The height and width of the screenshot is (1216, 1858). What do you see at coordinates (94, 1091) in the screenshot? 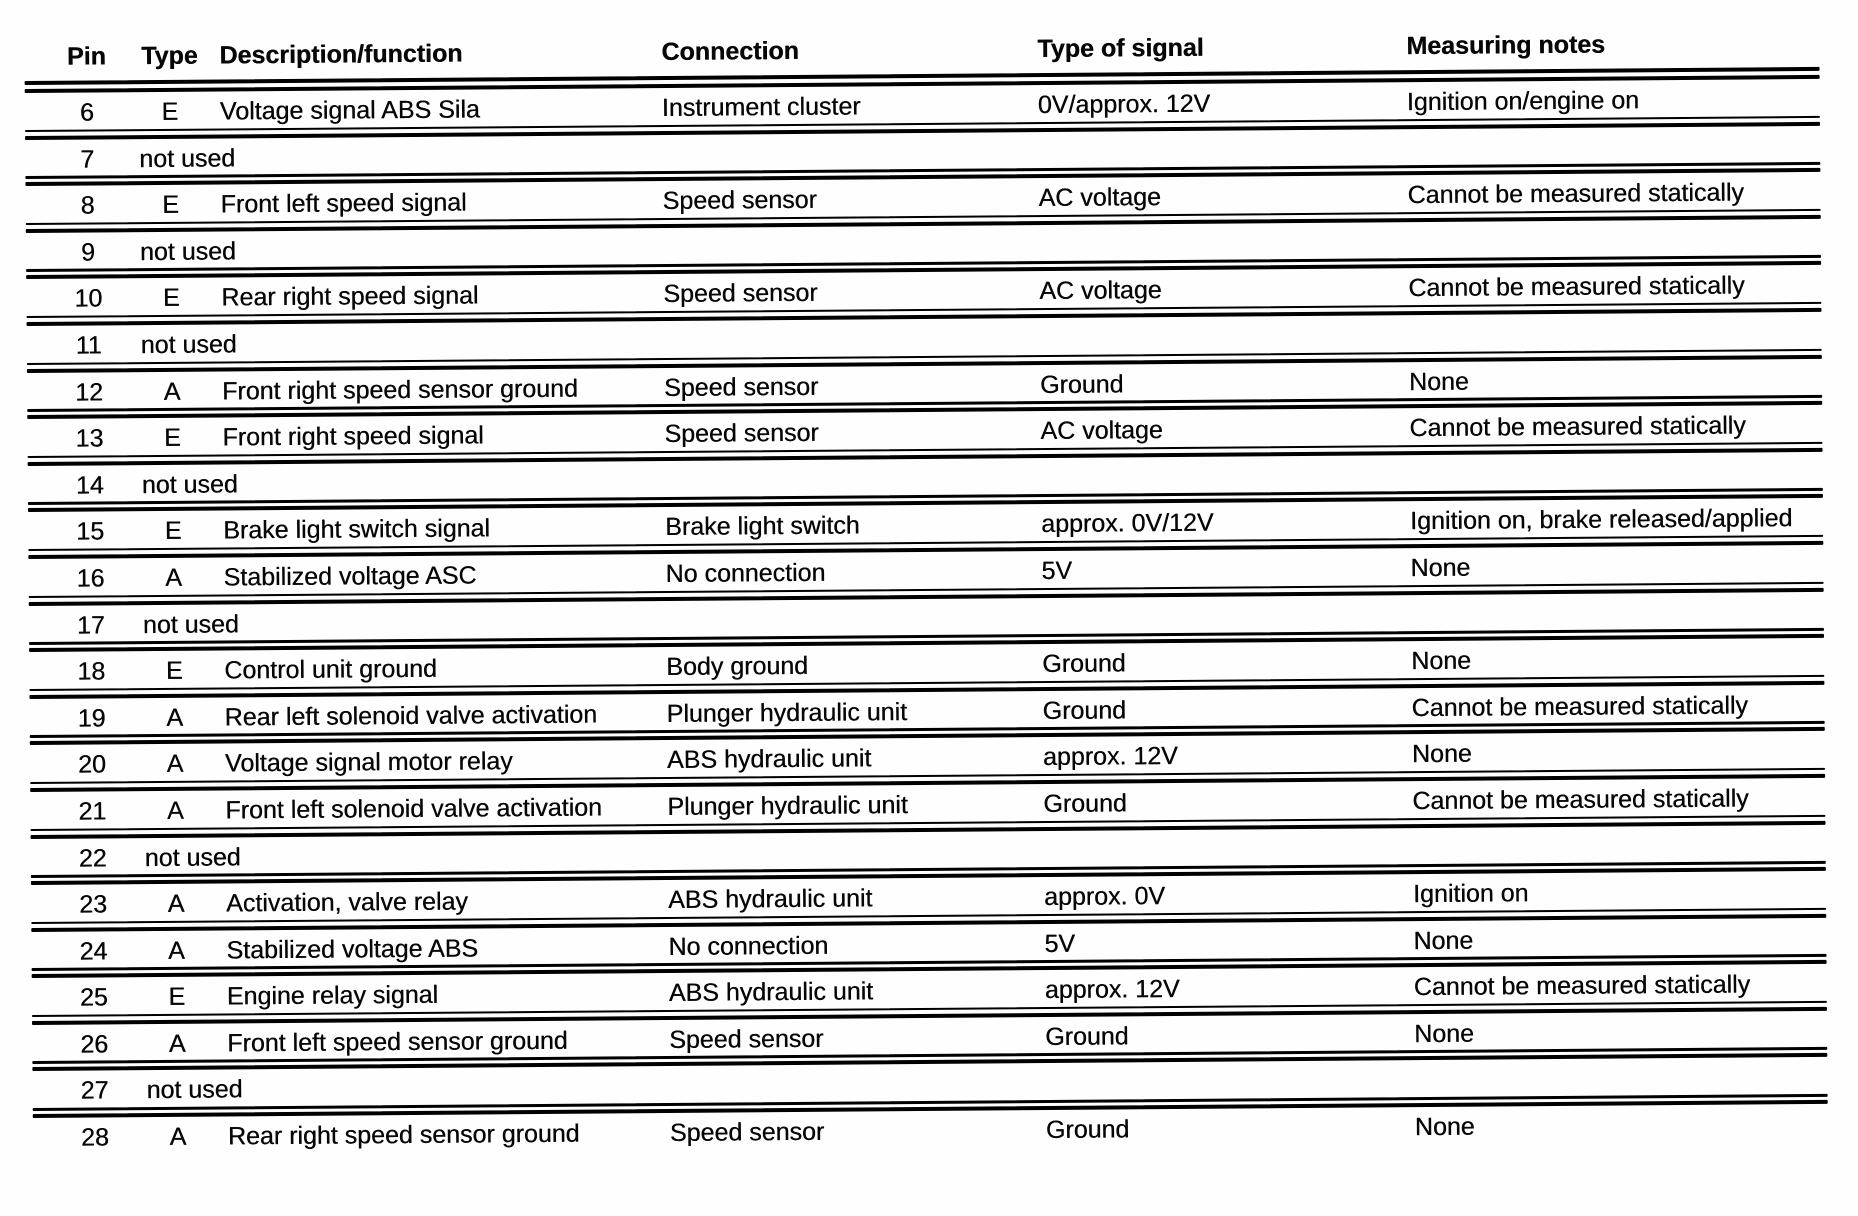
I see `pin-number: 27` at bounding box center [94, 1091].